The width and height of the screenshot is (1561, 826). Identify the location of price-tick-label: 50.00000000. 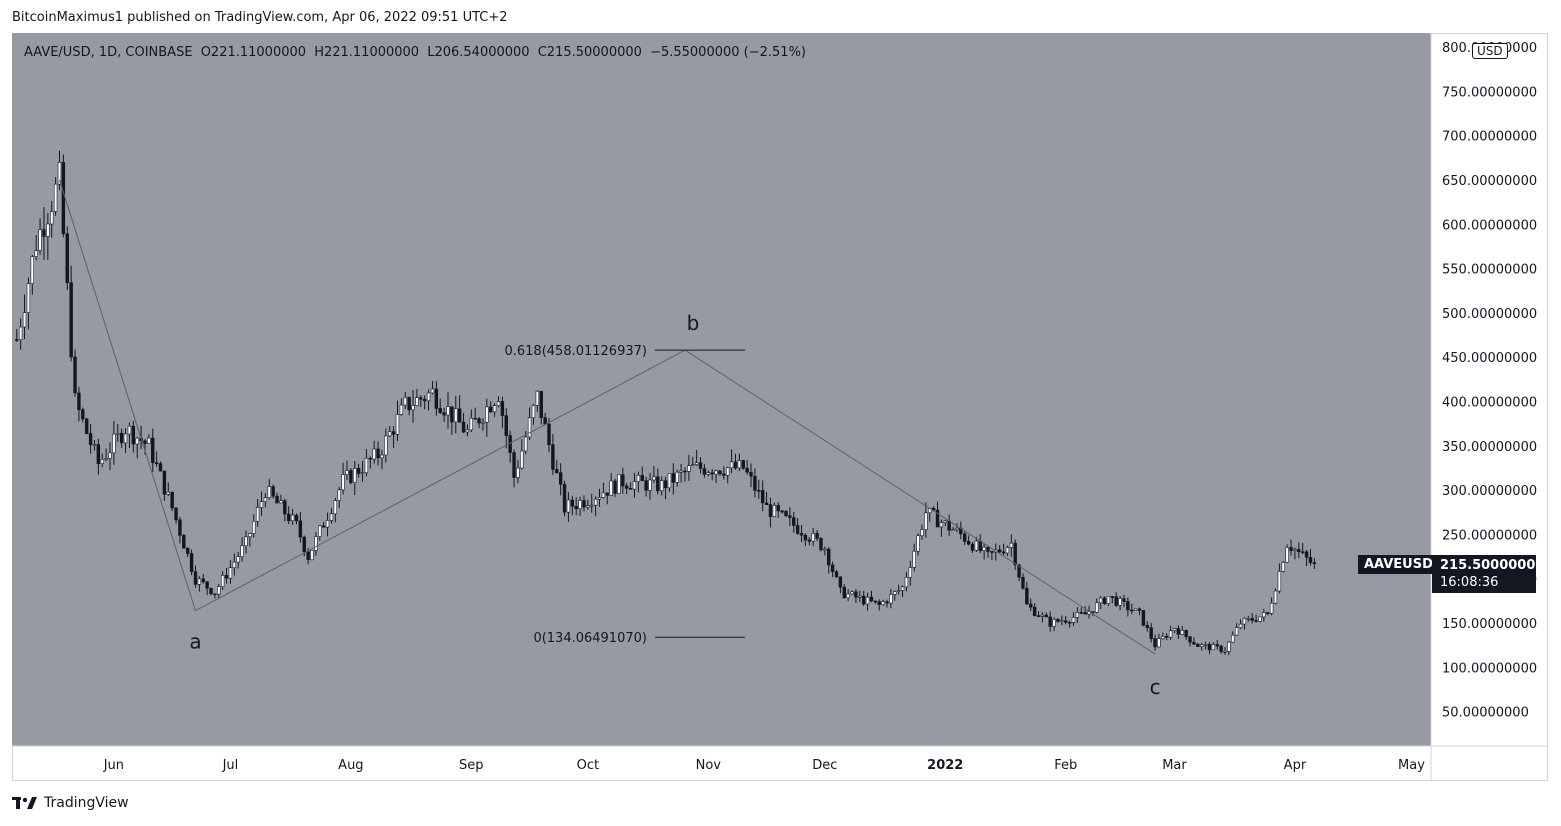
(1485, 713).